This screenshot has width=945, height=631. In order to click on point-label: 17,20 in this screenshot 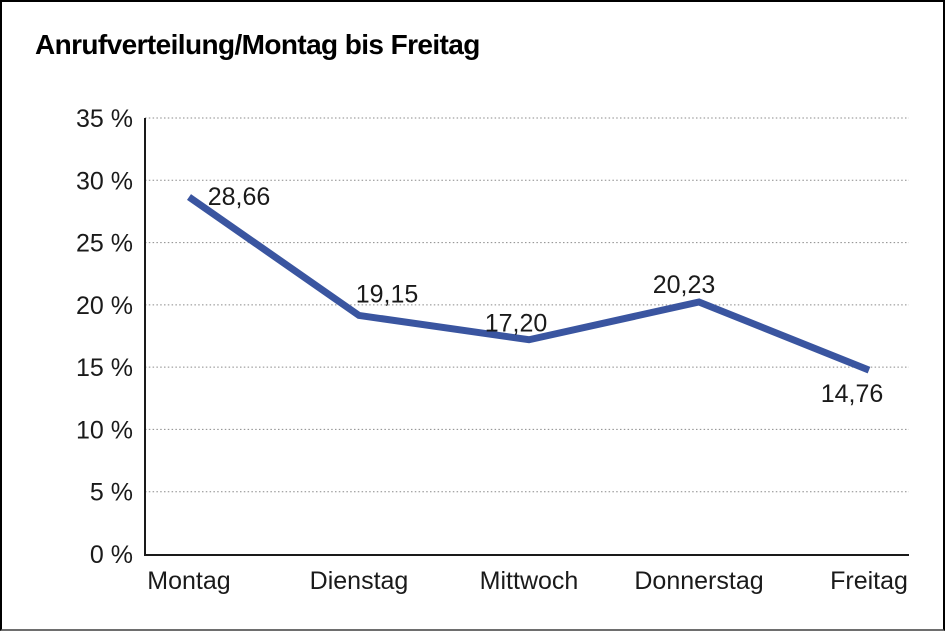, I will do `click(516, 324)`.